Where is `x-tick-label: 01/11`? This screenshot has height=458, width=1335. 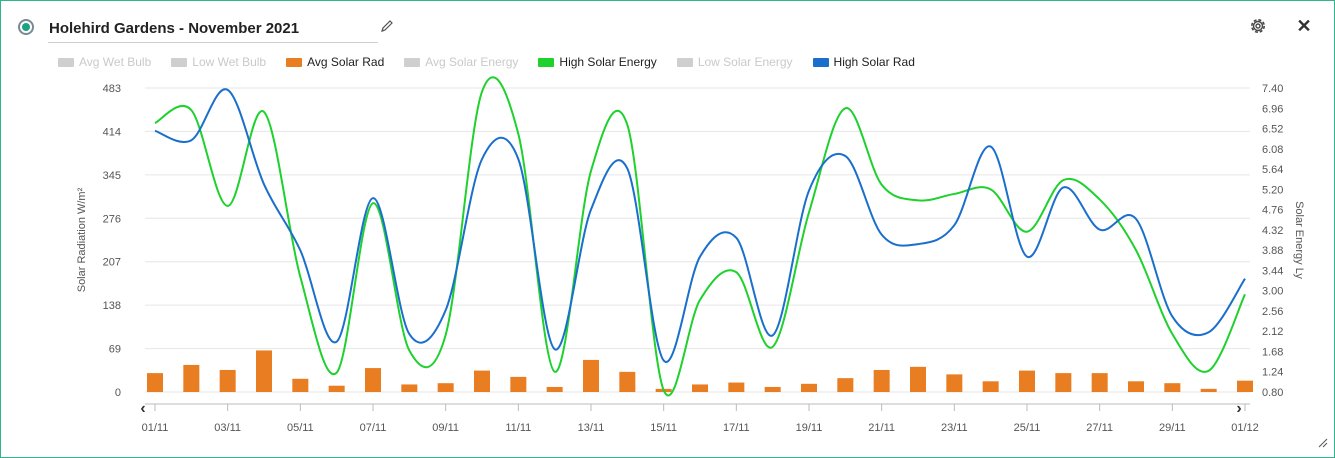 x-tick-label: 01/11 is located at coordinates (155, 428).